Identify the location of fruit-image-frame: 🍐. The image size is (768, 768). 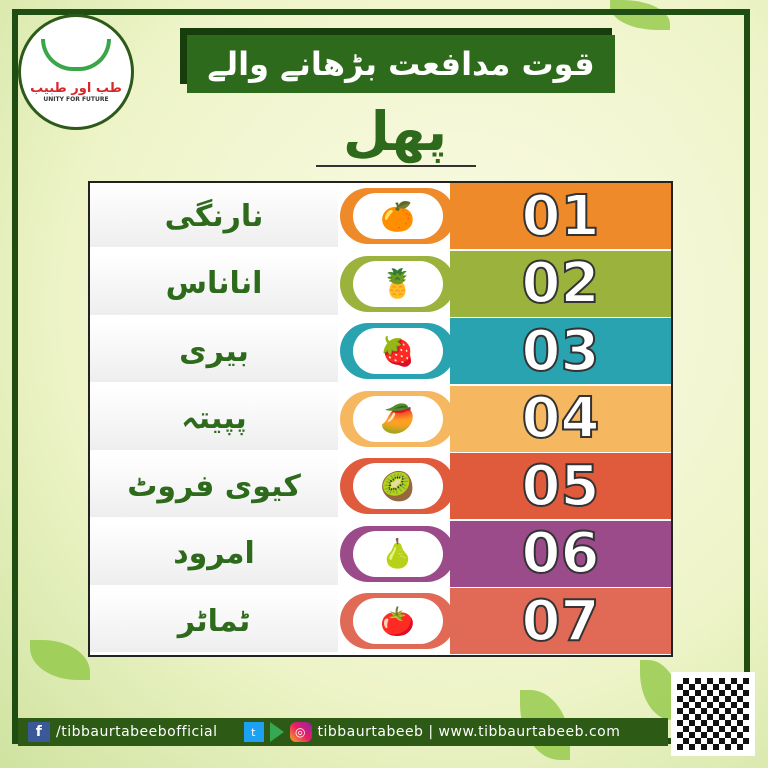
(397, 553).